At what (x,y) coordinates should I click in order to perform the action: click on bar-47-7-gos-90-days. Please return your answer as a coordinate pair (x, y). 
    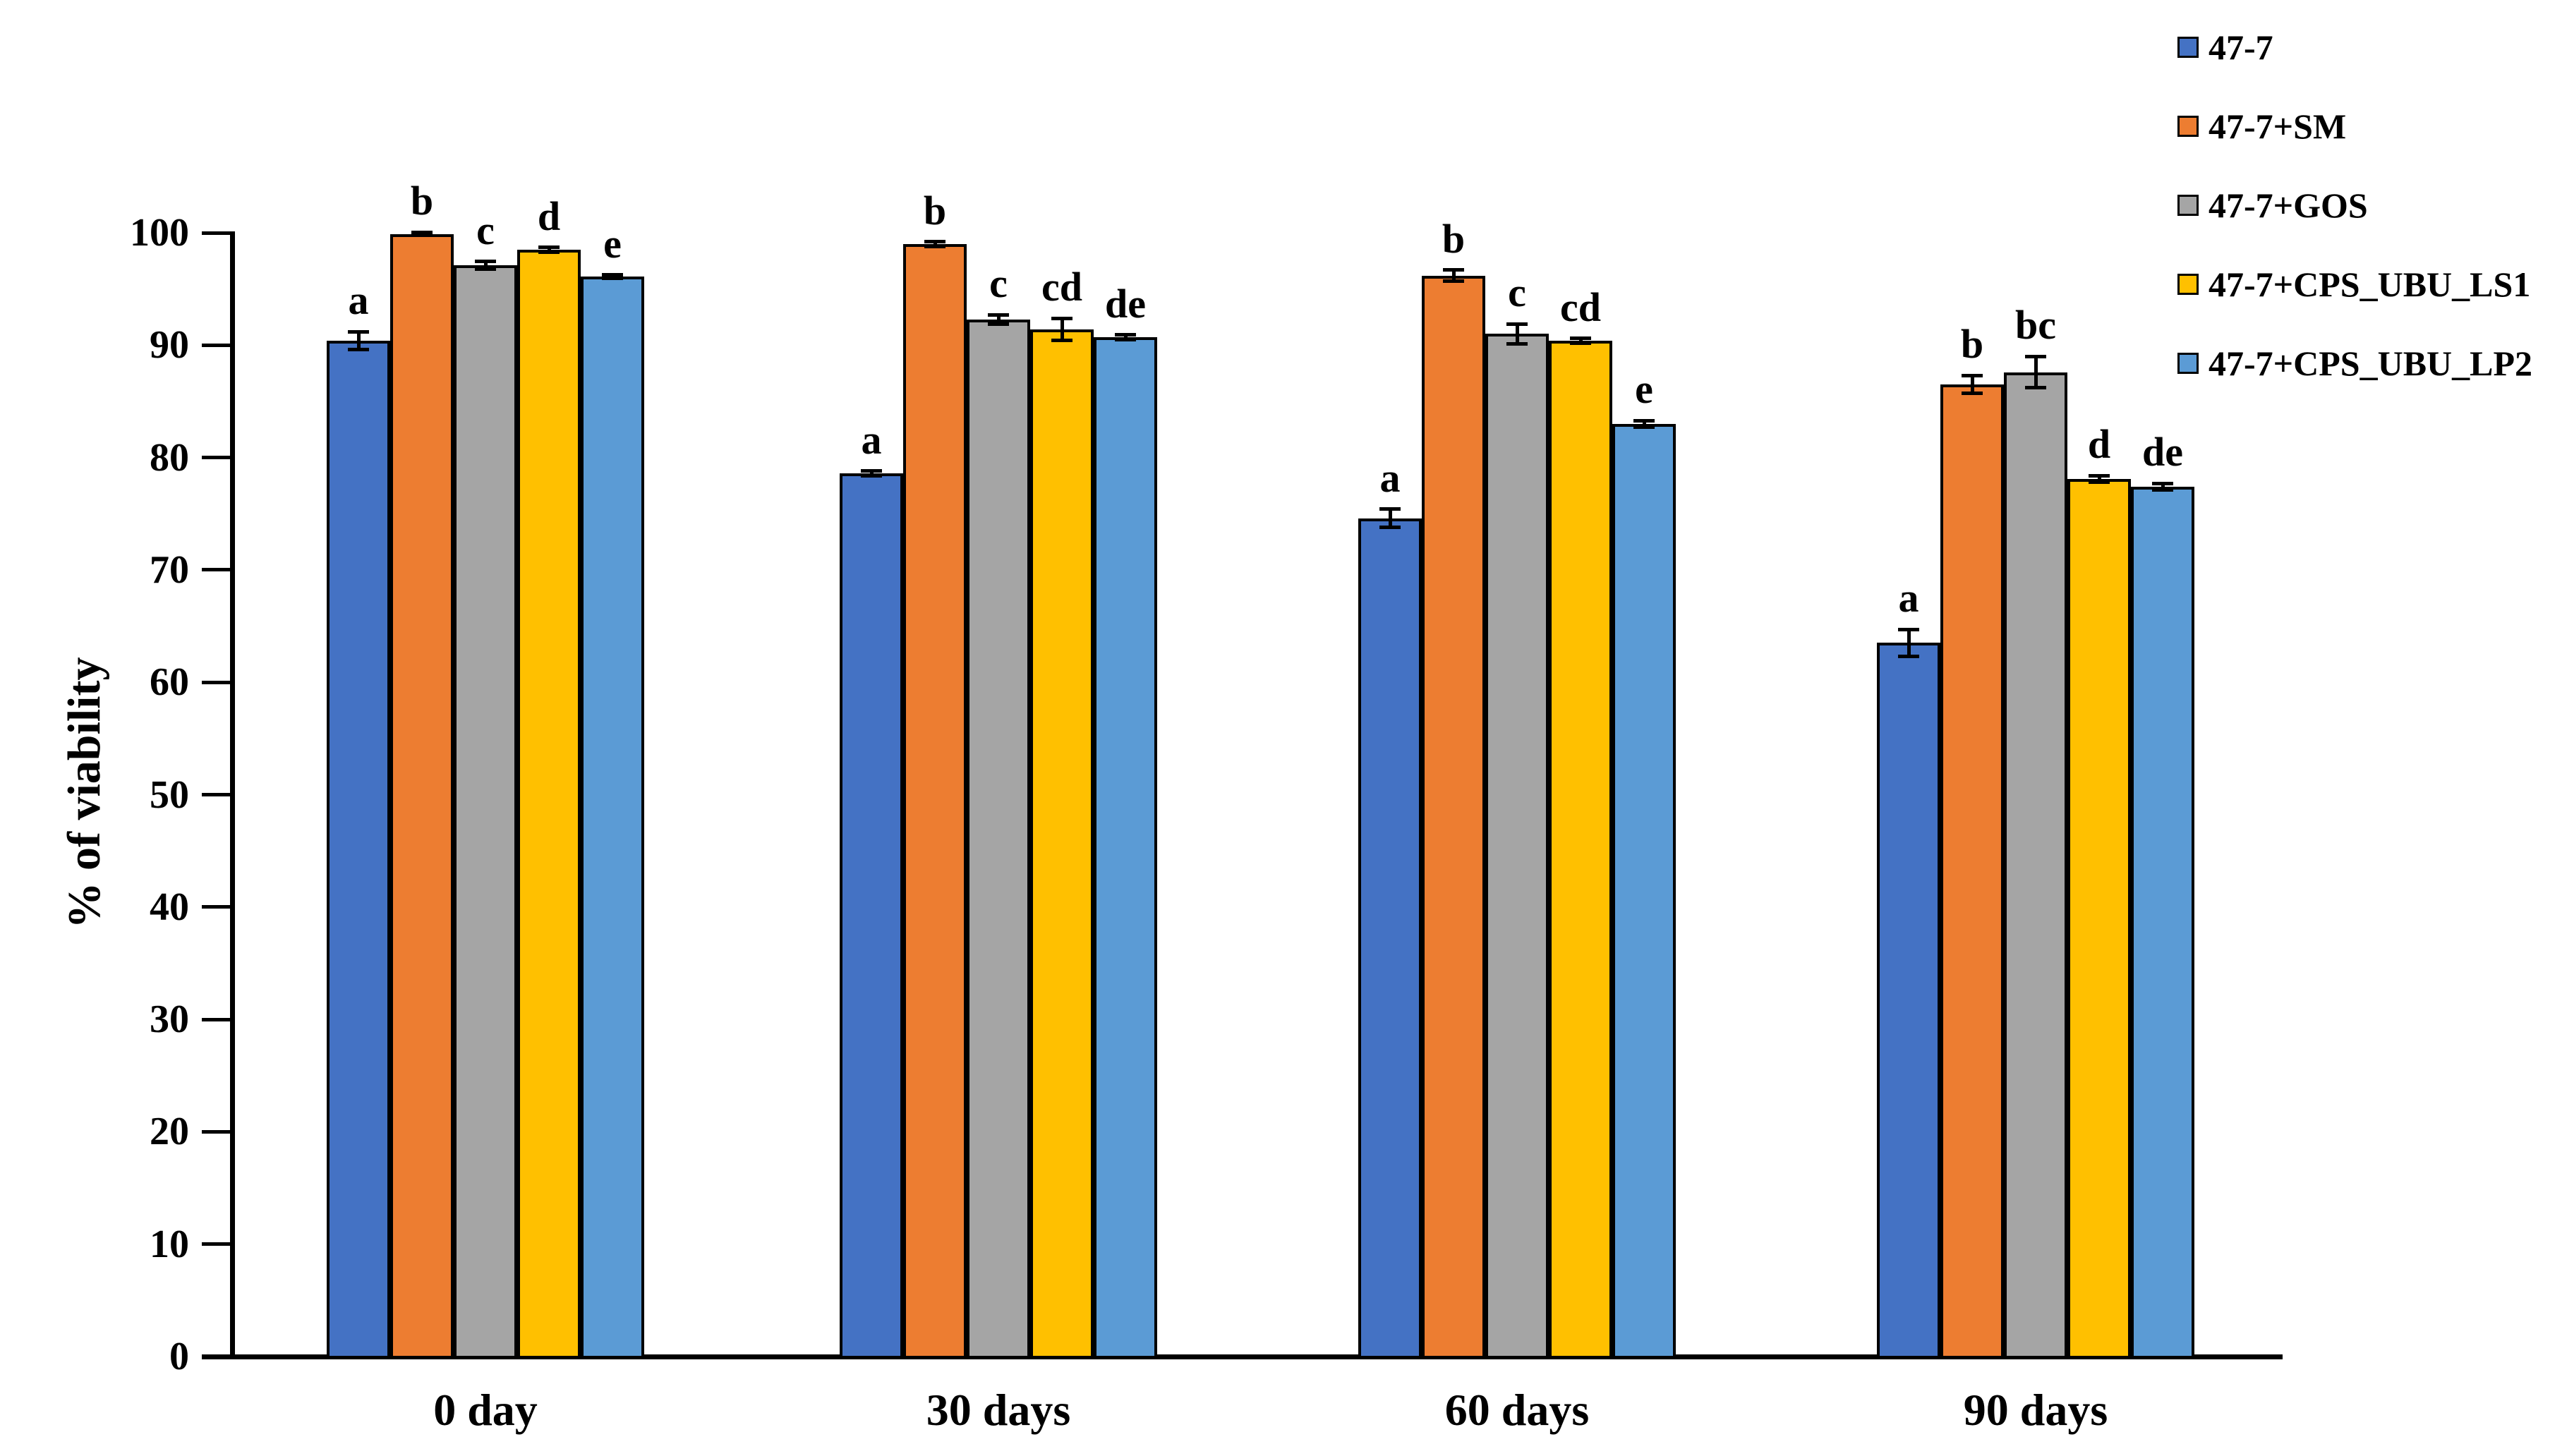
    Looking at the image, I should click on (2035, 866).